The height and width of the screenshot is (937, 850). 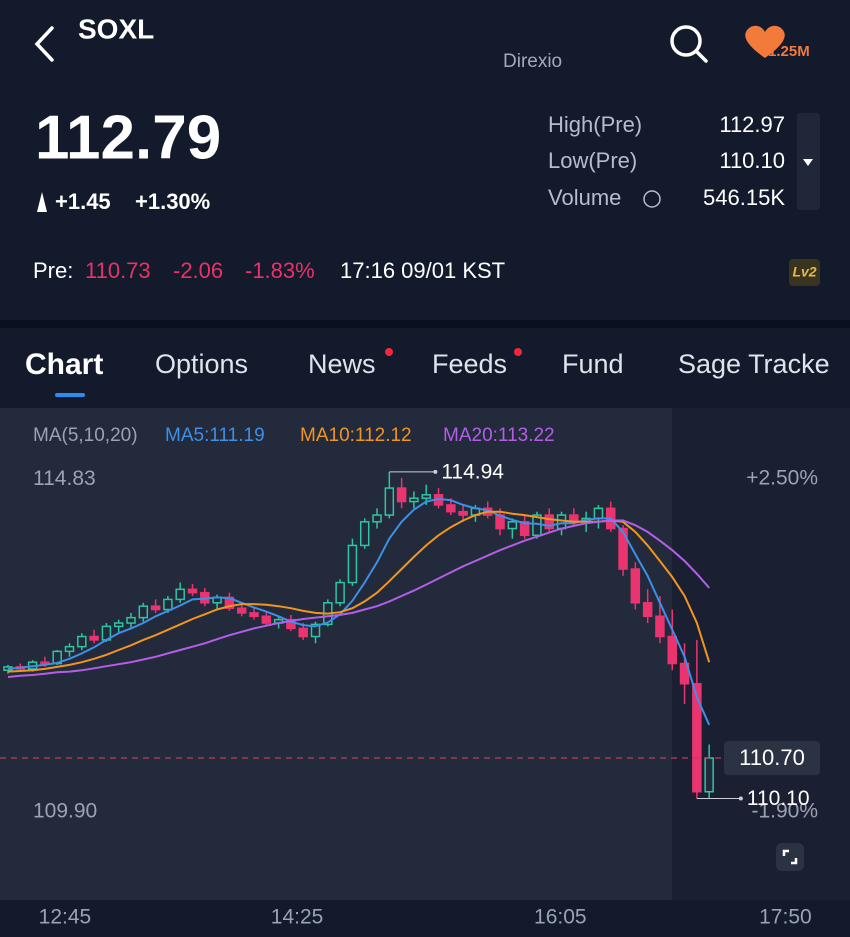 What do you see at coordinates (740, 798) in the screenshot?
I see `low-dot` at bounding box center [740, 798].